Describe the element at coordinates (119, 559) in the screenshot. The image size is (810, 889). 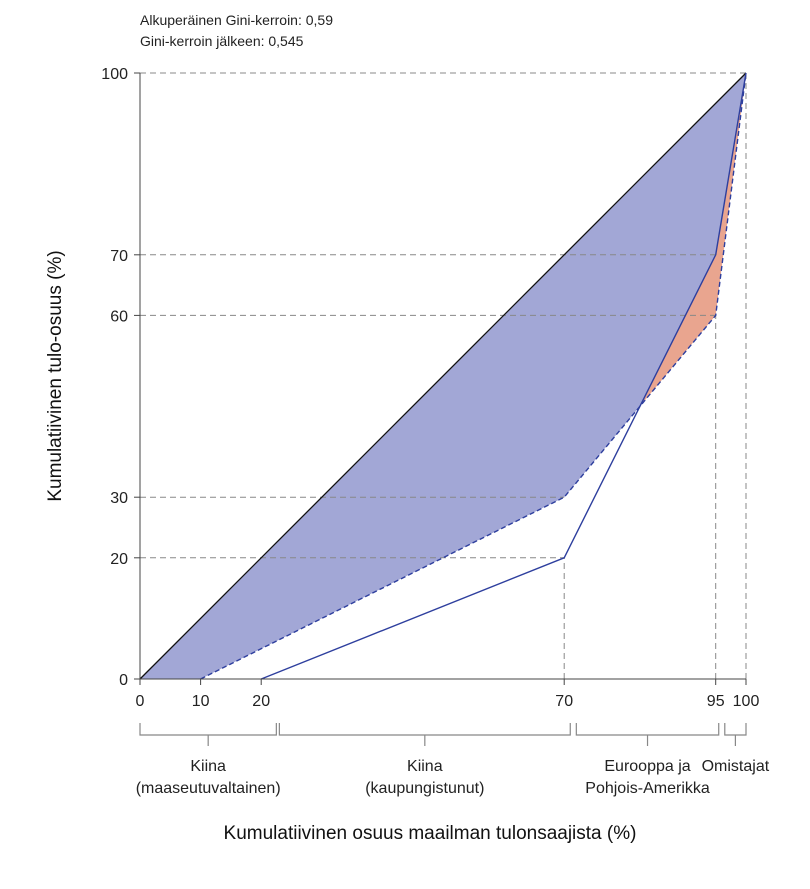
I see `y-tick-label-20: 20` at that location.